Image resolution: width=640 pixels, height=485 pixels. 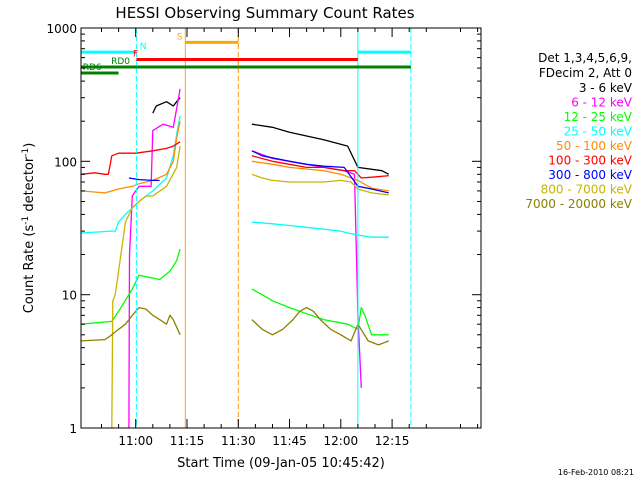 What do you see at coordinates (130, 324) in the screenshot?
I see `series-line-7000-20000-kev-seg0` at bounding box center [130, 324].